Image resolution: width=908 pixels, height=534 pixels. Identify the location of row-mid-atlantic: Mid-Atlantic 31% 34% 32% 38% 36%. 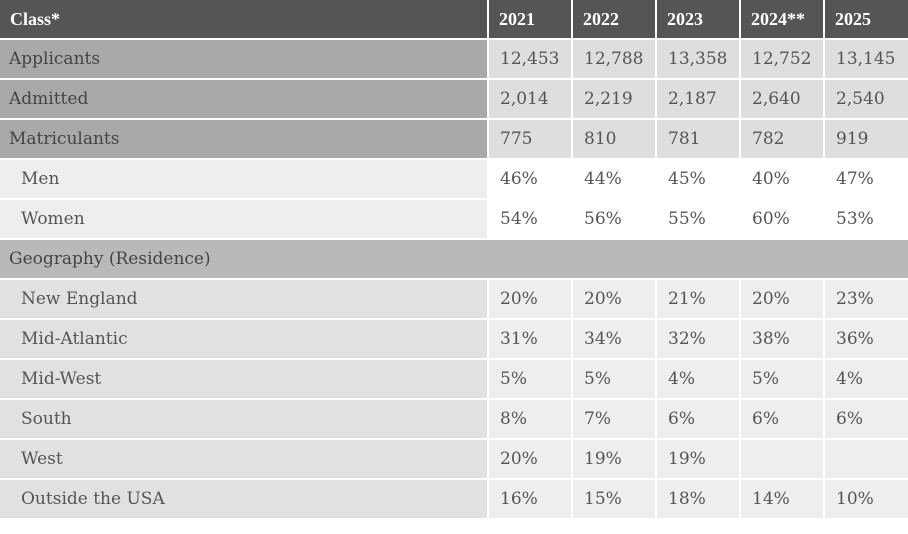
(454, 340).